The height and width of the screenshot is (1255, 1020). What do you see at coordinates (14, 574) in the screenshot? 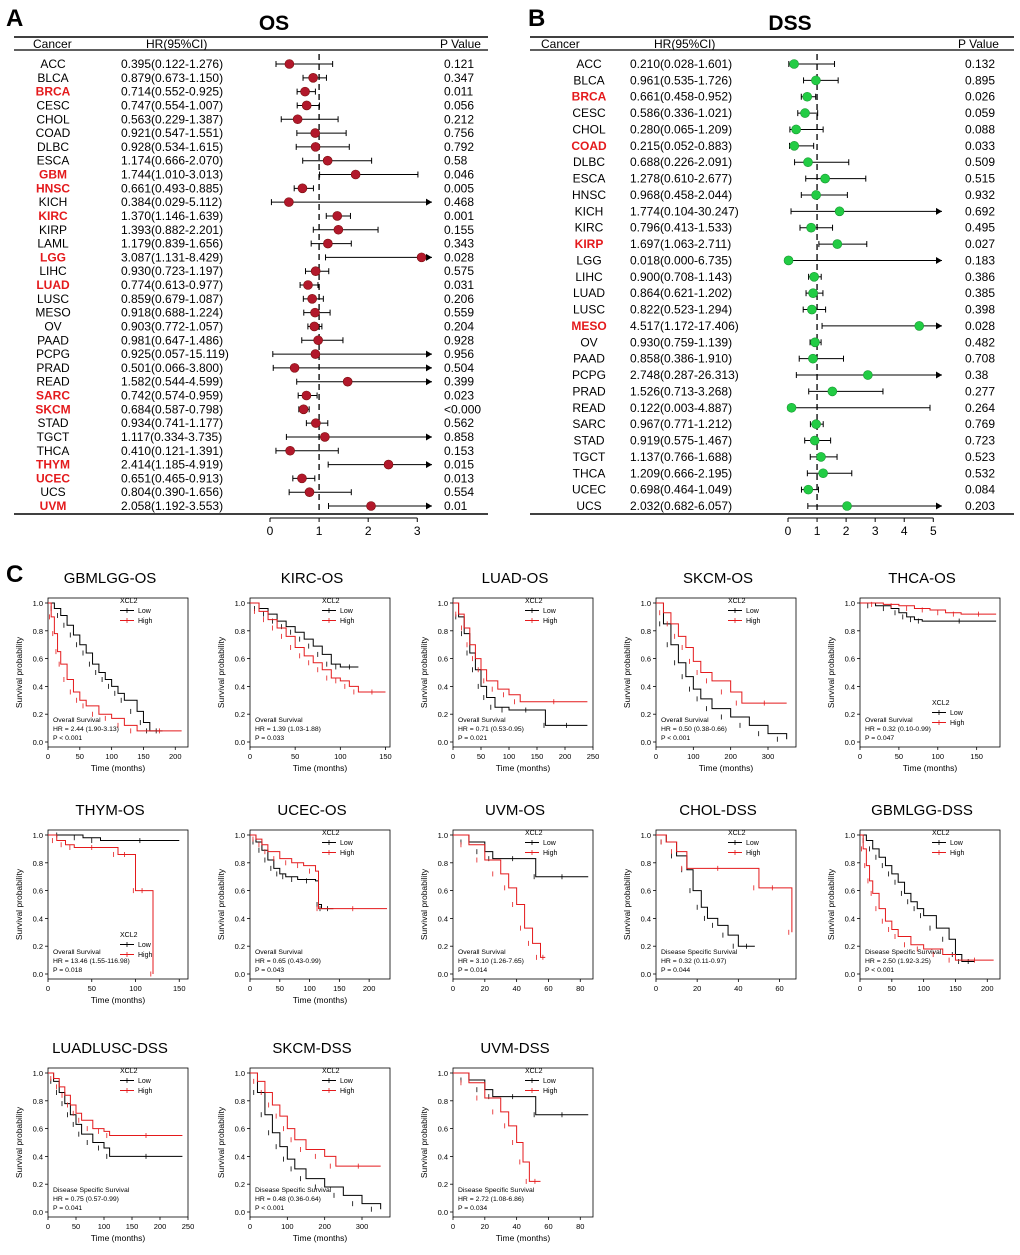
I see `panel-letter-c: C` at bounding box center [14, 574].